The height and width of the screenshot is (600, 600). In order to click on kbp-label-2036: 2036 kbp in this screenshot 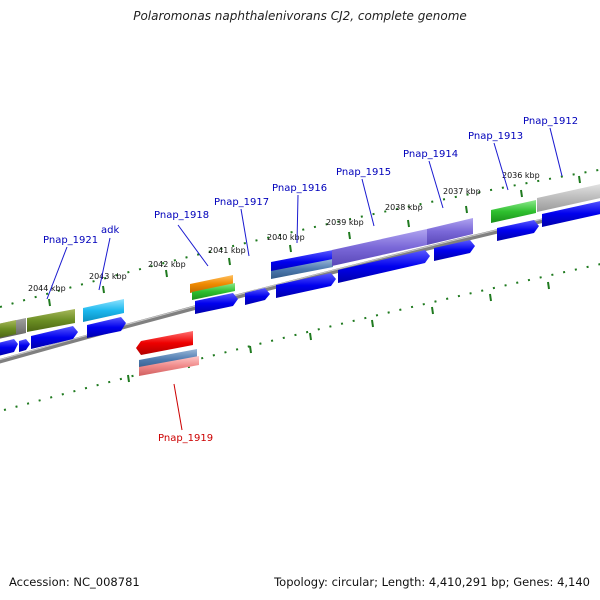, I will do `click(521, 175)`.